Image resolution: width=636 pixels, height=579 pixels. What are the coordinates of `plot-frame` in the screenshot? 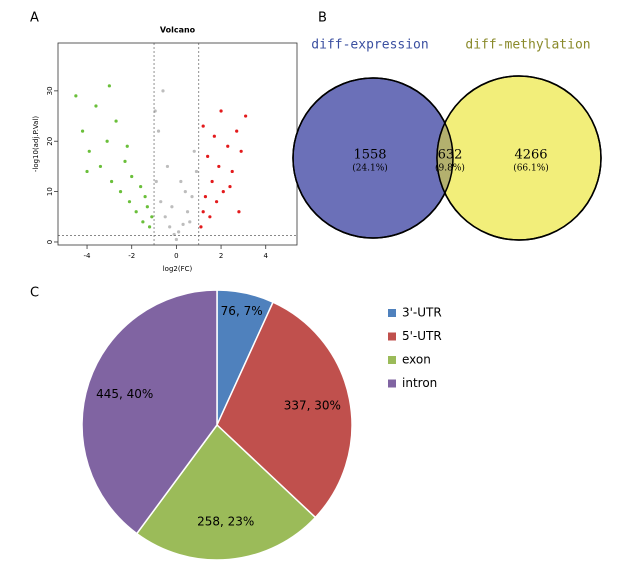 It's located at (177, 144).